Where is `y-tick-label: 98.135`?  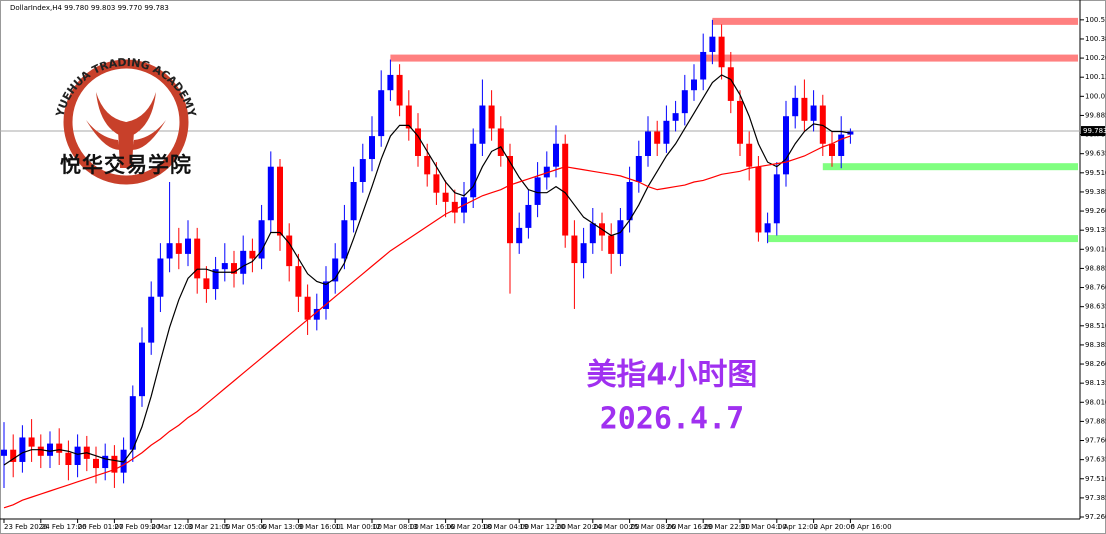
y-tick-label: 98.135 is located at coordinates (1095, 383).